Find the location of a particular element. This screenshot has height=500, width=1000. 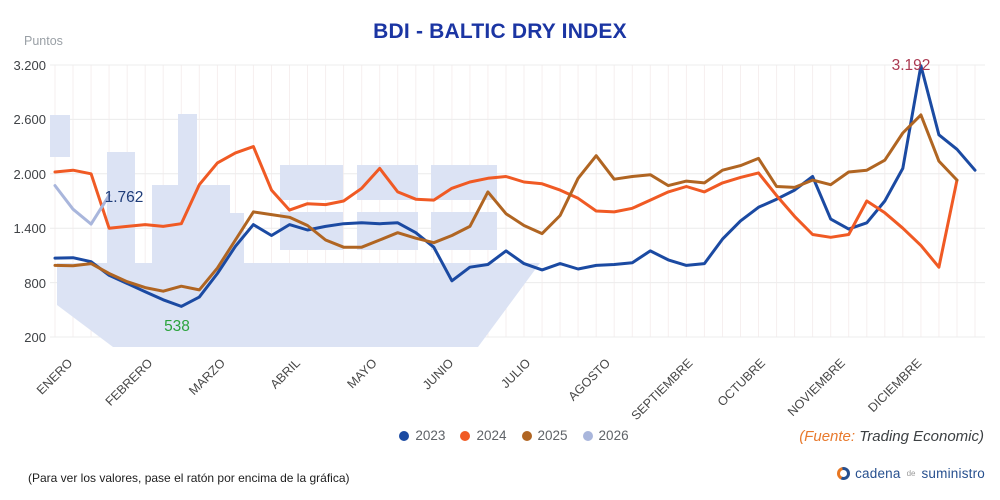

logo-ring-icon is located at coordinates (844, 473).